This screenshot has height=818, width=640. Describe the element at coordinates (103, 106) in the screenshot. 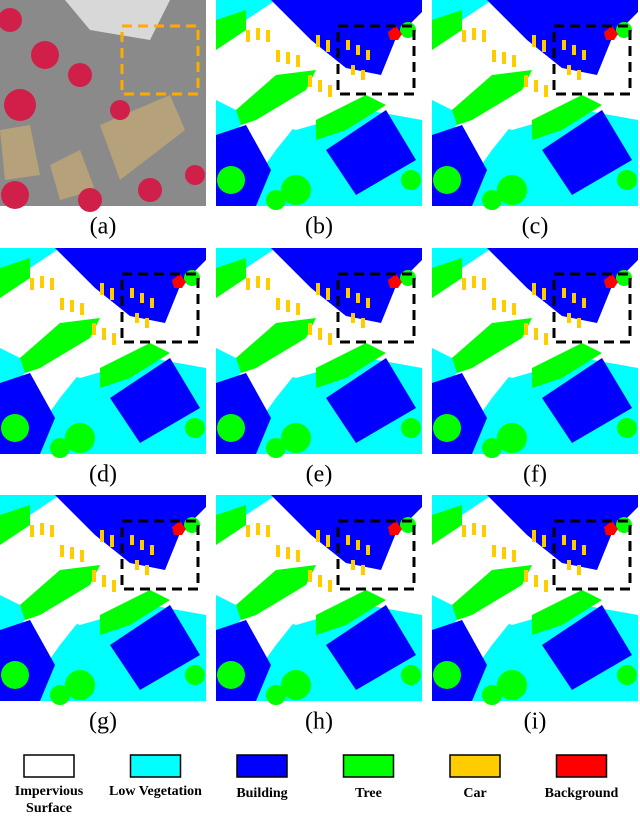

I see `aerial-image` at that location.